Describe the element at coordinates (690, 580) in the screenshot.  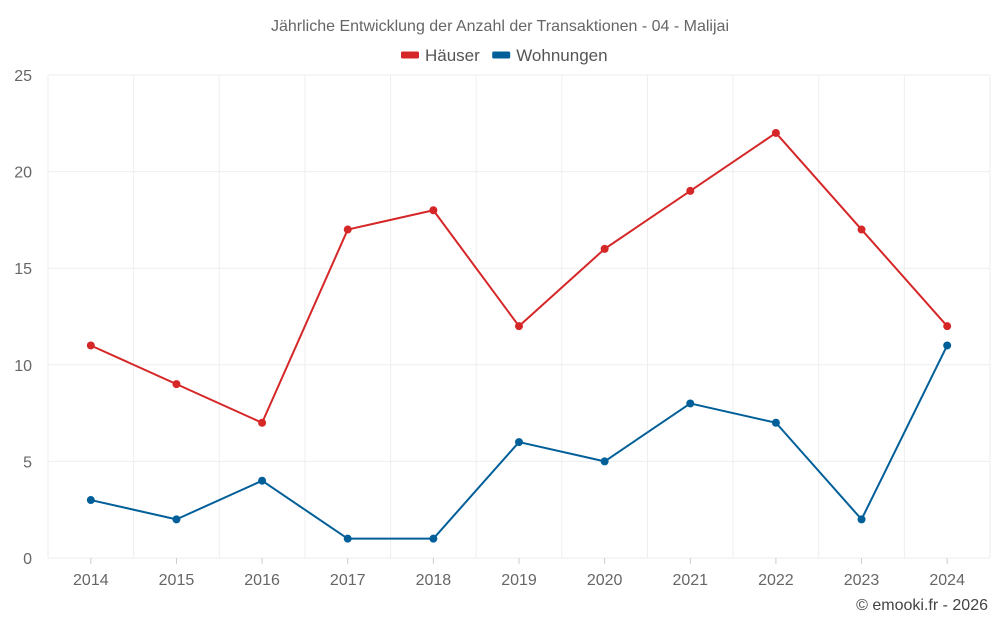
I see `x-tick-label: 2021` at that location.